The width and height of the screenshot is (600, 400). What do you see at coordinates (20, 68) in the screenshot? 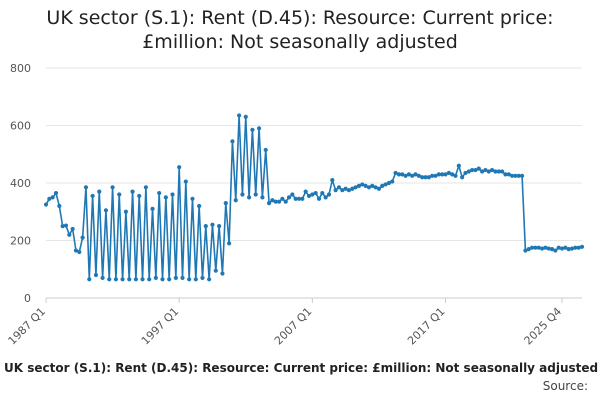
I see `y-tick-label-800: 800` at bounding box center [20, 68].